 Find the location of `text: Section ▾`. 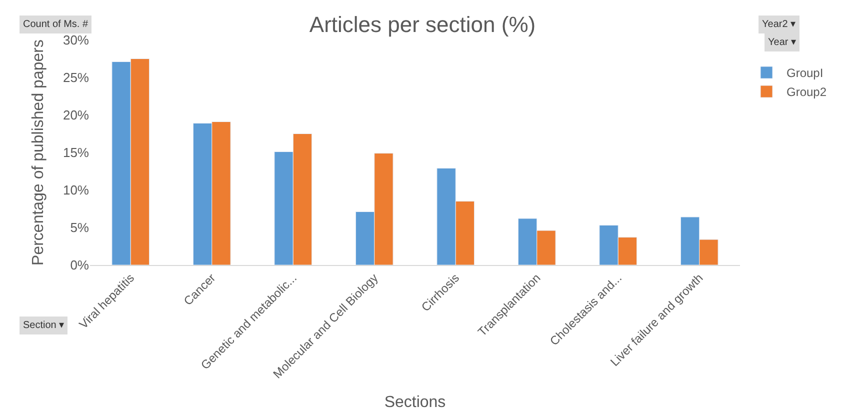

text: Section ▾ is located at coordinates (43, 325).